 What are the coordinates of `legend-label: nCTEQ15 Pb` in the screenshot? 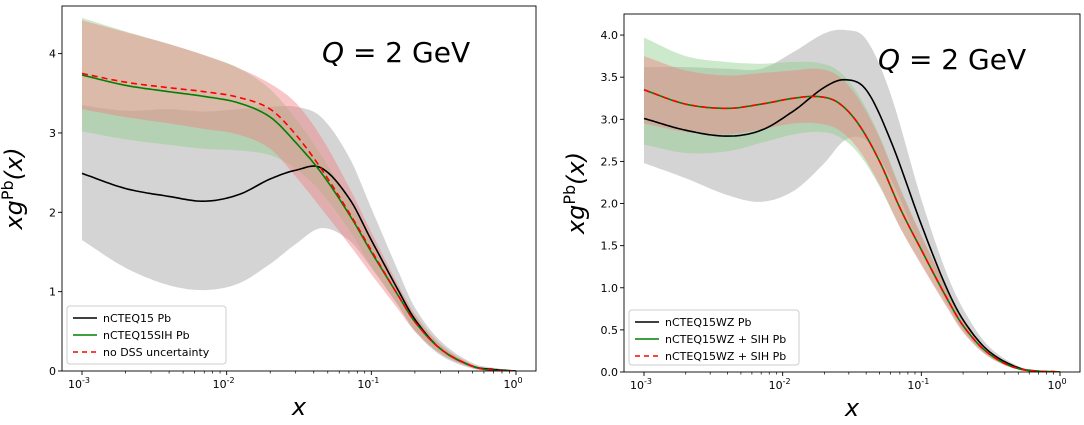 It's located at (137, 318).